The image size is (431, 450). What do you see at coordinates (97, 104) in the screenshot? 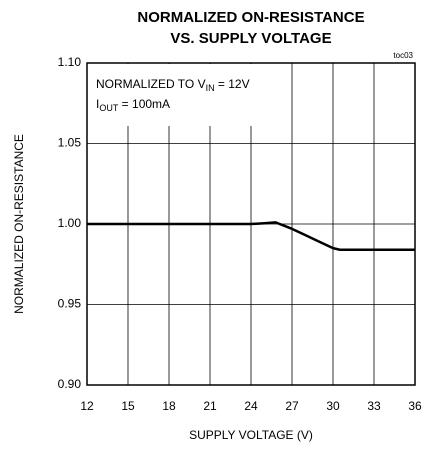
I see `annotation-text: I` at bounding box center [97, 104].